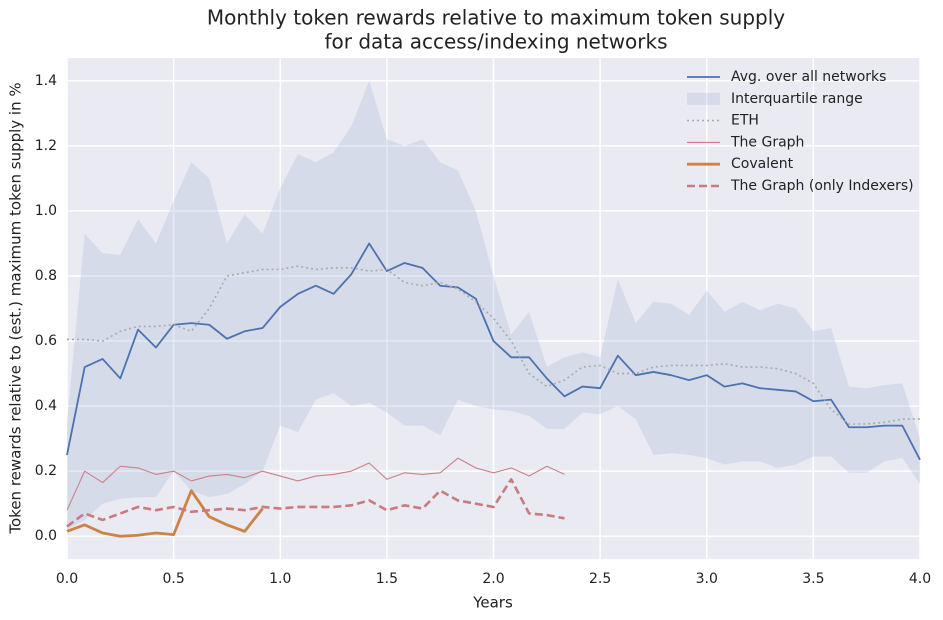 The image size is (943, 620). What do you see at coordinates (46, 81) in the screenshot?
I see `y-tick-label: 1.4` at bounding box center [46, 81].